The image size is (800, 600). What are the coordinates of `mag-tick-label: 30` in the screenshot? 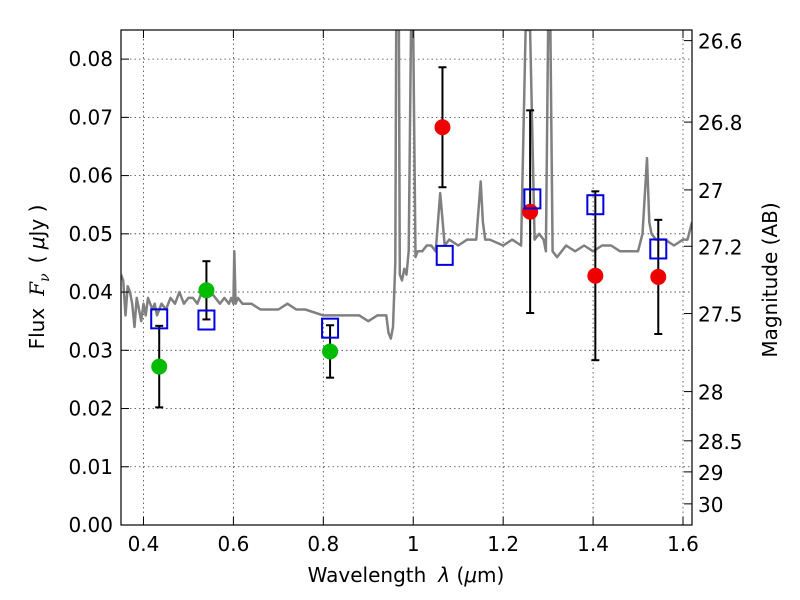 It's located at (710, 505).